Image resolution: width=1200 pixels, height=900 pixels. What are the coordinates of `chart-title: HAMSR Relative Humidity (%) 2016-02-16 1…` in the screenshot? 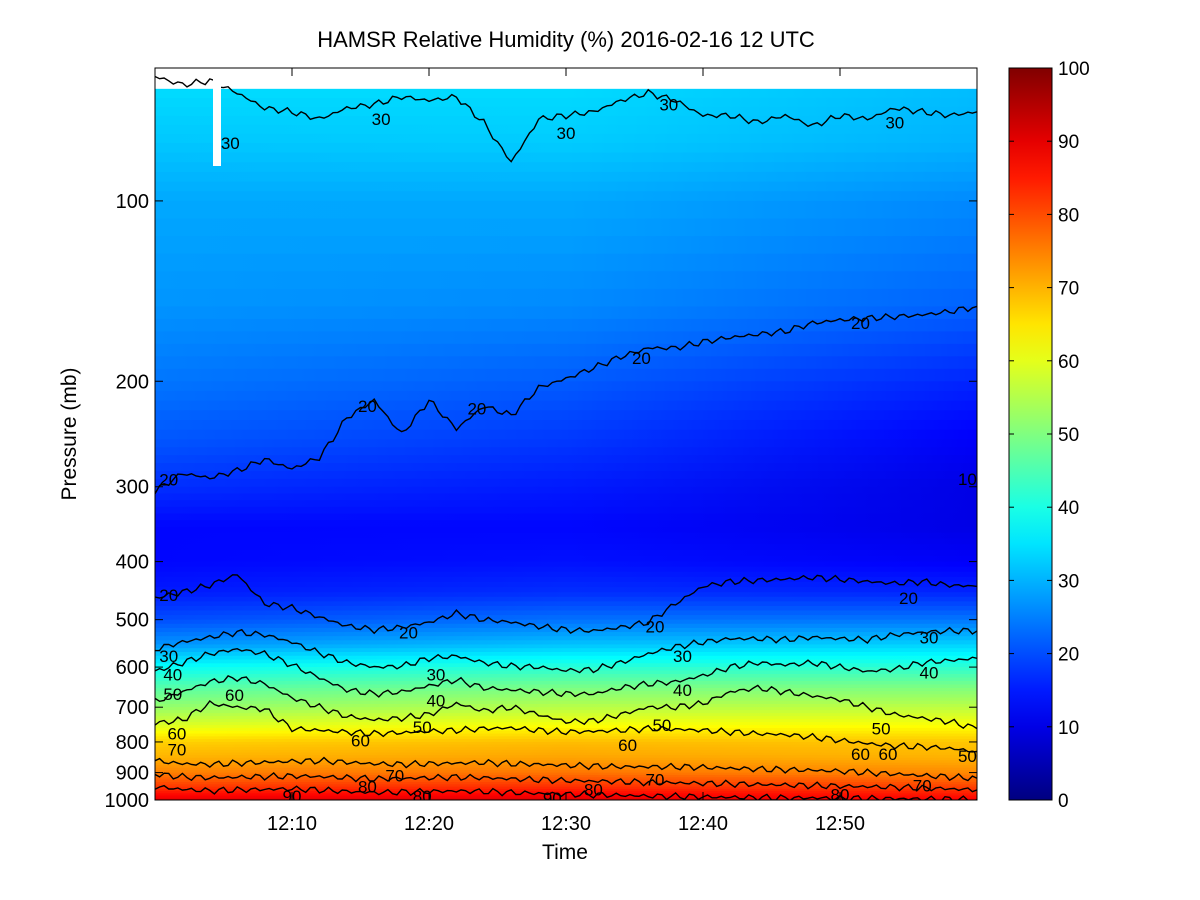 It's located at (566, 39).